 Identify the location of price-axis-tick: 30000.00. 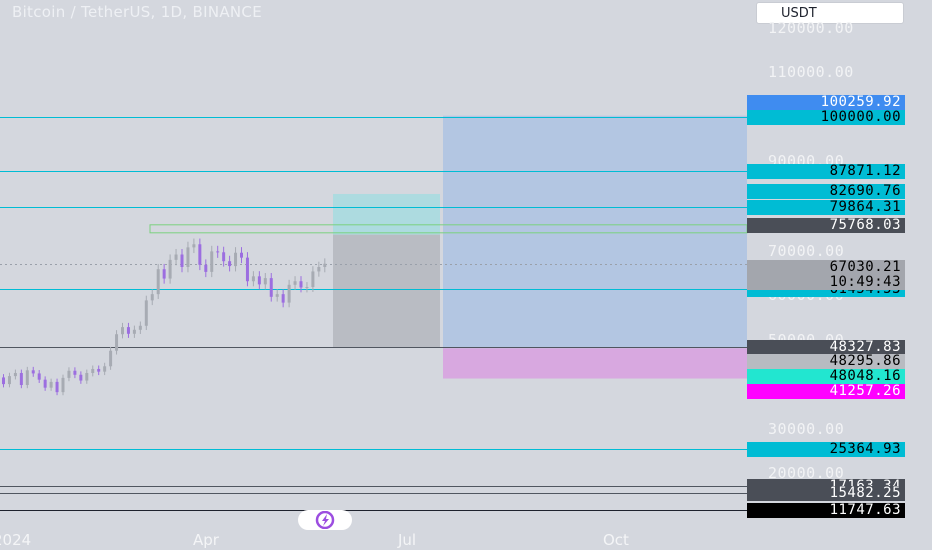
(806, 428).